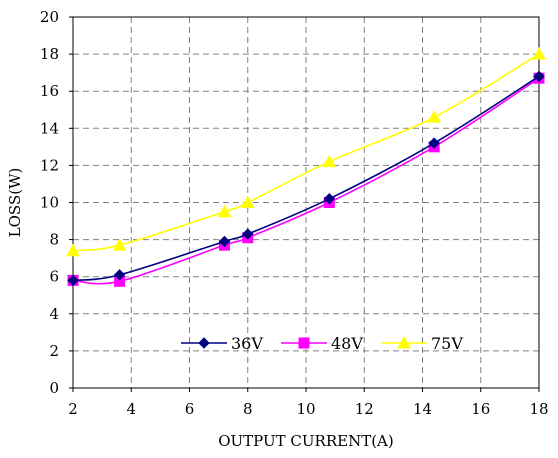  Describe the element at coordinates (304, 343) in the screenshot. I see `data-point-square` at that location.